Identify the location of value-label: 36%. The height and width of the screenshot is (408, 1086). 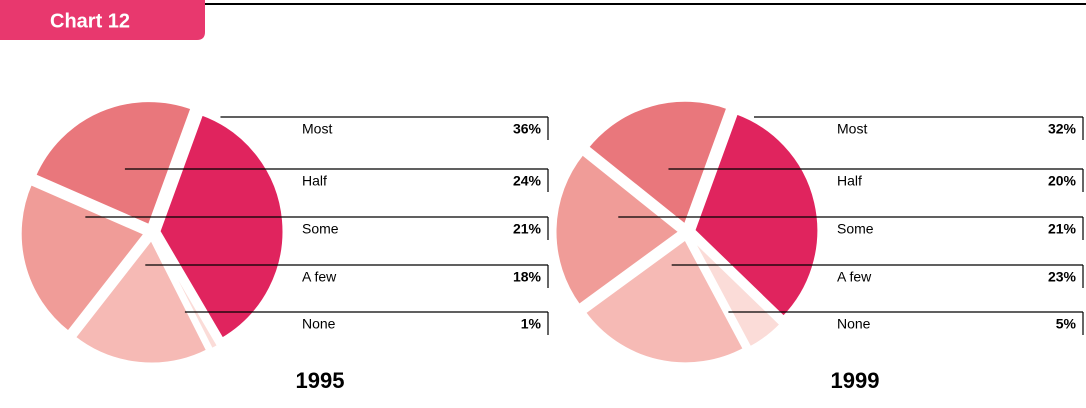
(527, 129).